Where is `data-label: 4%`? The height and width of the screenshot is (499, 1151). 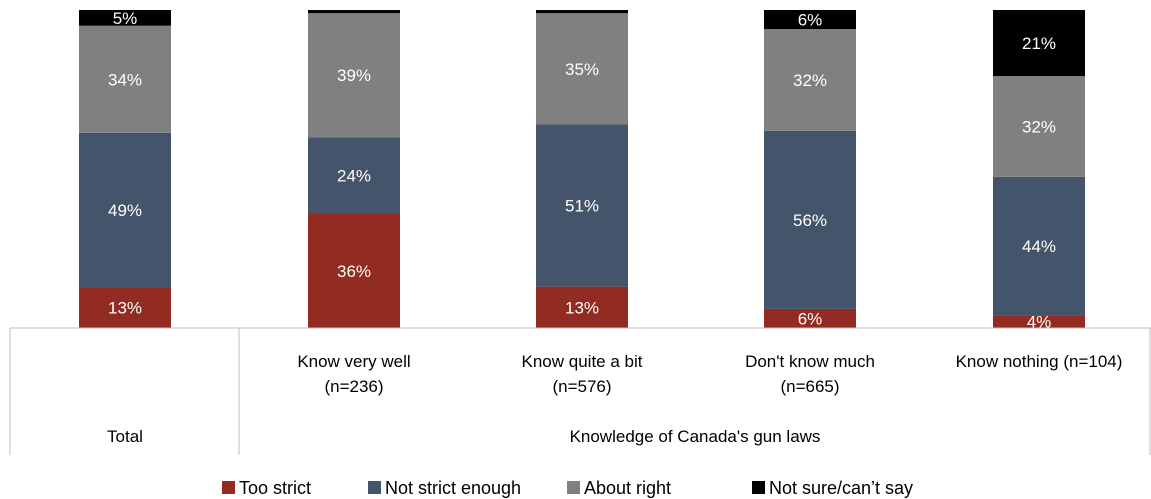
data-label: 4% is located at coordinates (1039, 322).